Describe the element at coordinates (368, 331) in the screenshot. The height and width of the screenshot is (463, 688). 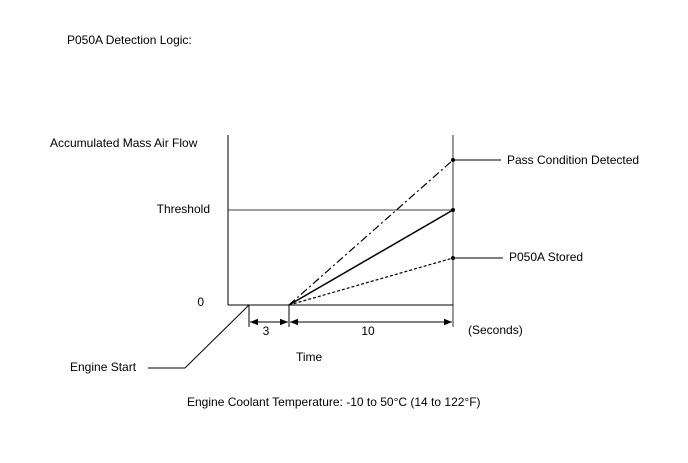
I see `interval-label: 10` at that location.